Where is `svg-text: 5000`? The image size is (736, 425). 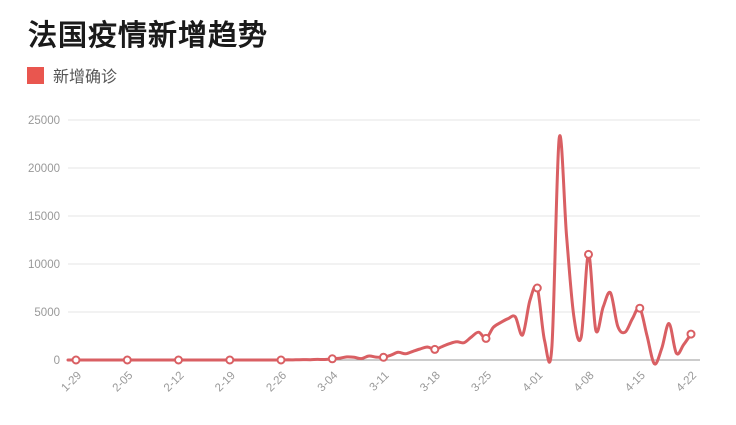
svg-text: 5000 is located at coordinates (47, 313).